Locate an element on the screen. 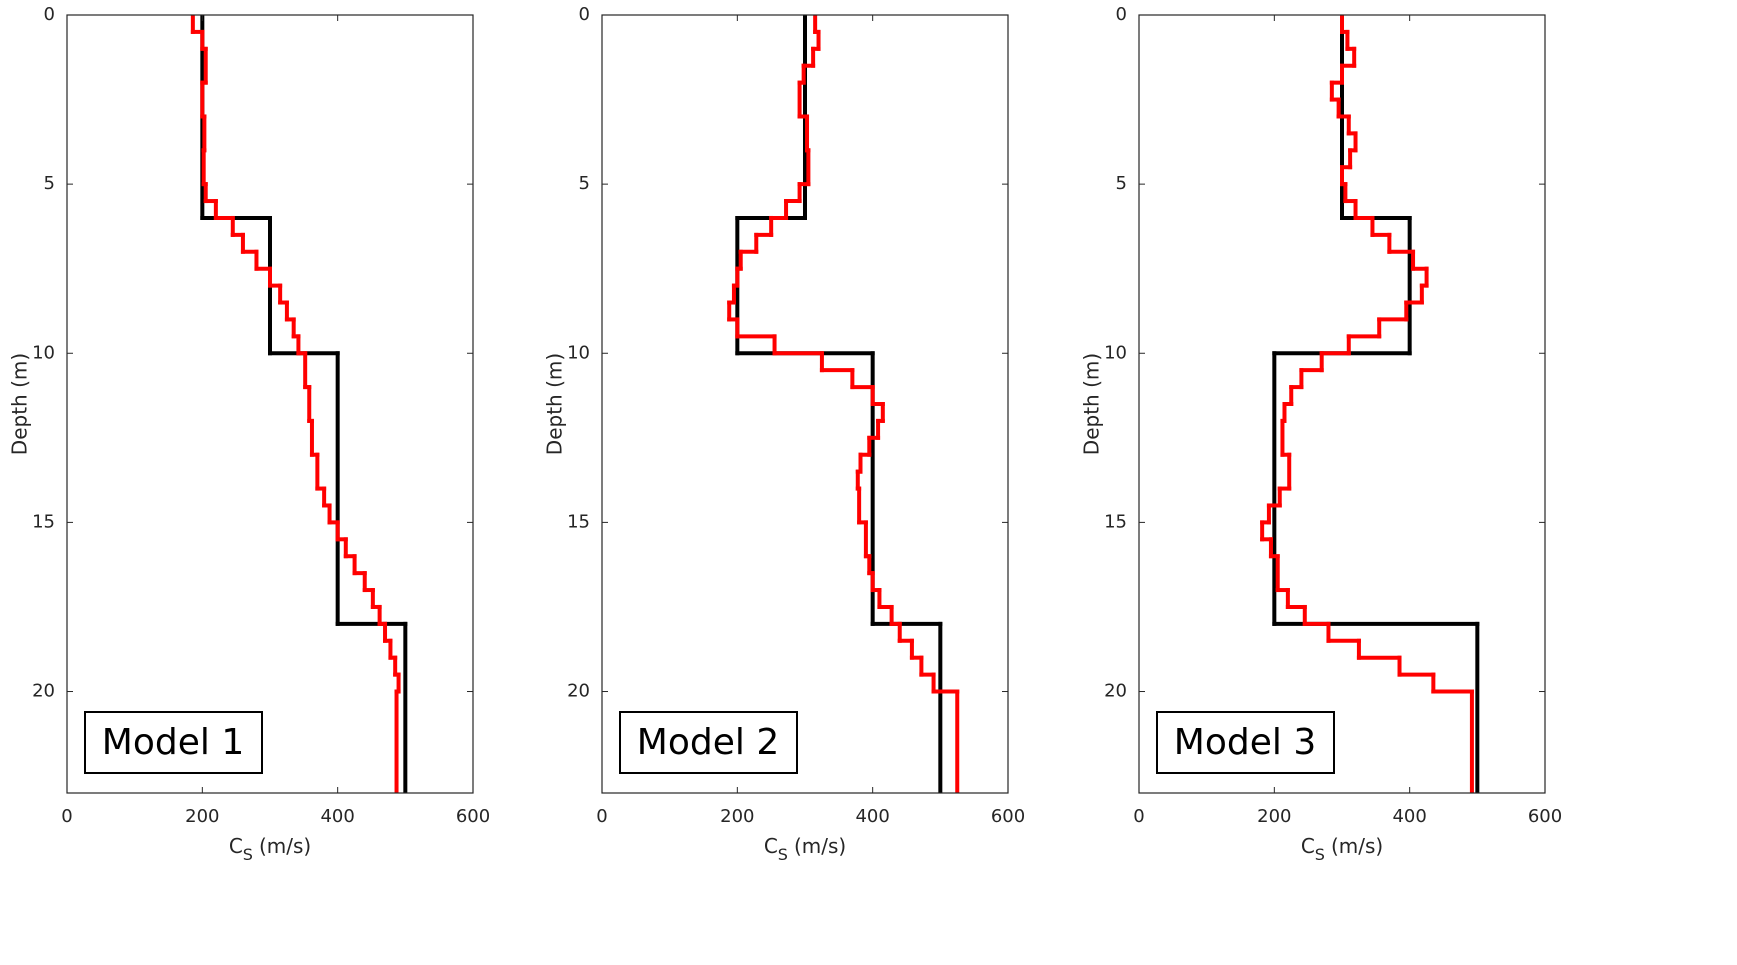 The width and height of the screenshot is (1737, 965). model-label: Model 2 is located at coordinates (708, 742).